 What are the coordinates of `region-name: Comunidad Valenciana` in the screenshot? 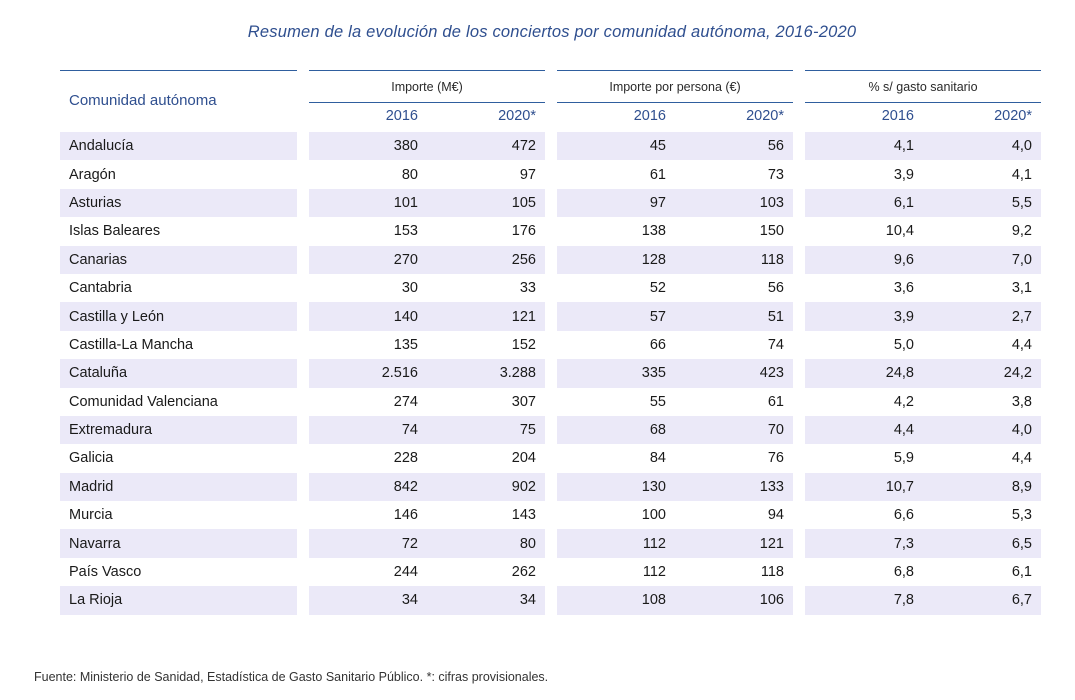 It's located at (143, 401).